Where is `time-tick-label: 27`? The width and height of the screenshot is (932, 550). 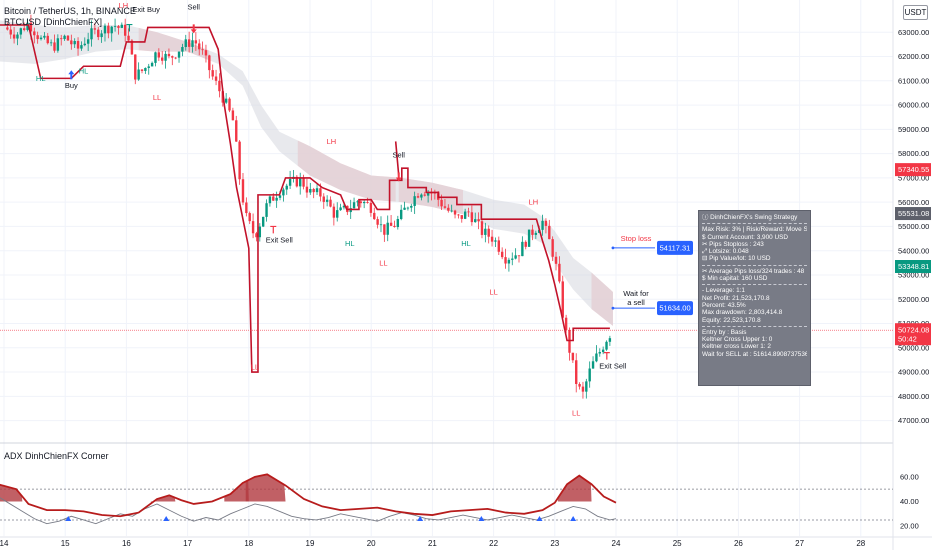
time-tick-label: 27 is located at coordinates (799, 543).